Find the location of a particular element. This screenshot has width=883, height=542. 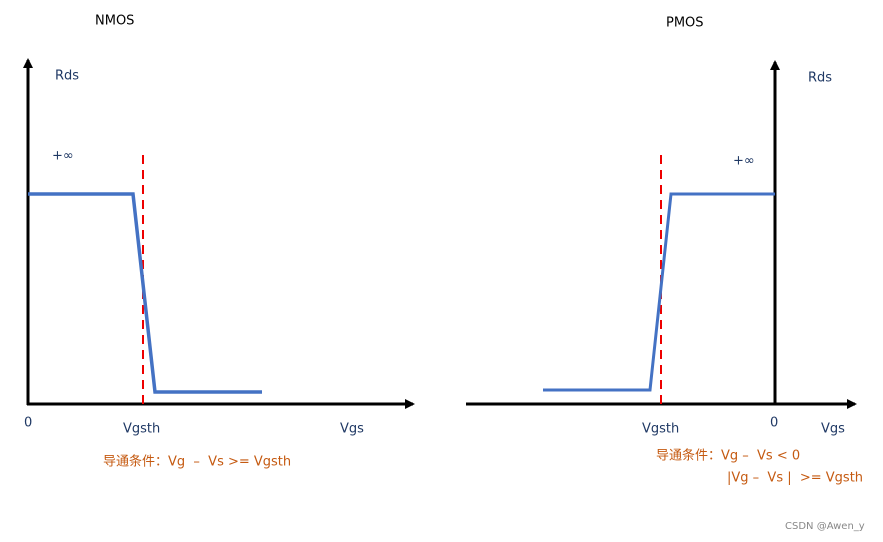

condition: 导通条件：Vg – Vs >= Vgsth is located at coordinates (197, 462).